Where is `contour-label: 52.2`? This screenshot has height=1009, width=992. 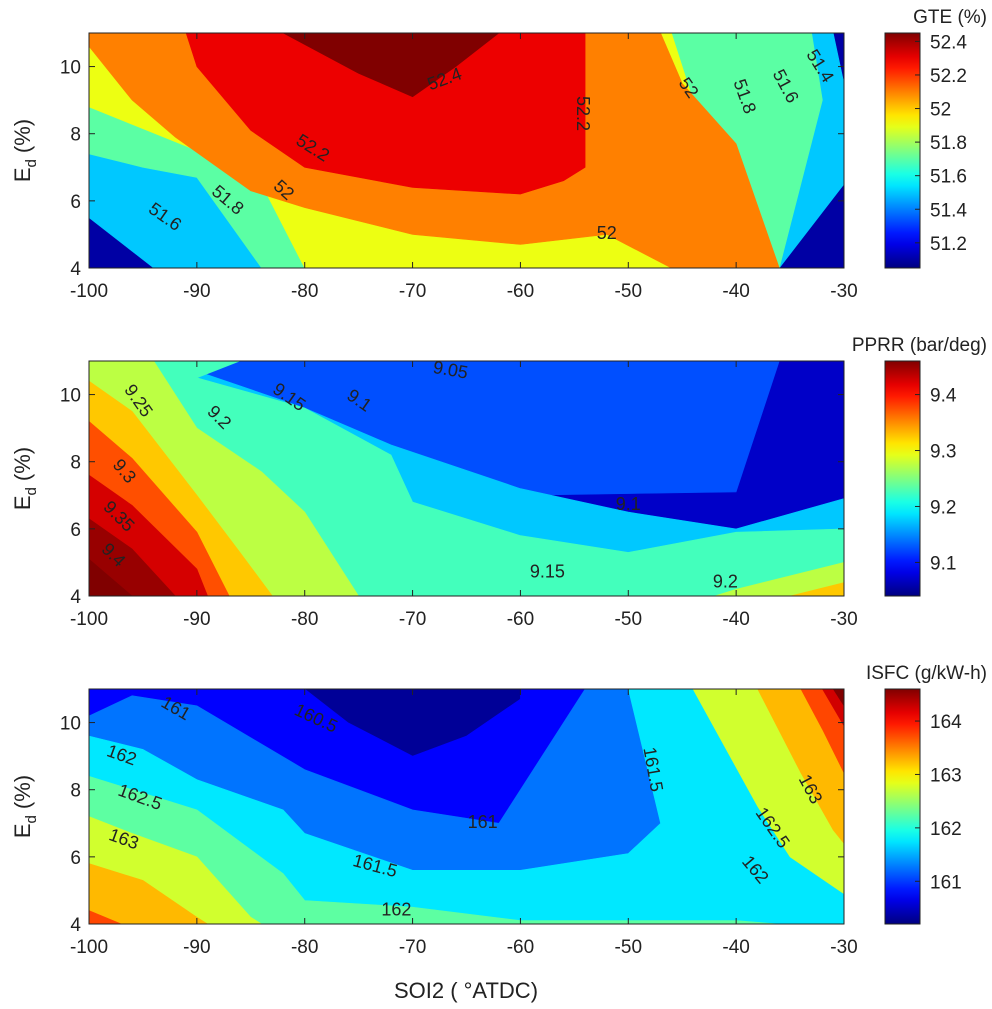 contour-label: 52.2 is located at coordinates (583, 113).